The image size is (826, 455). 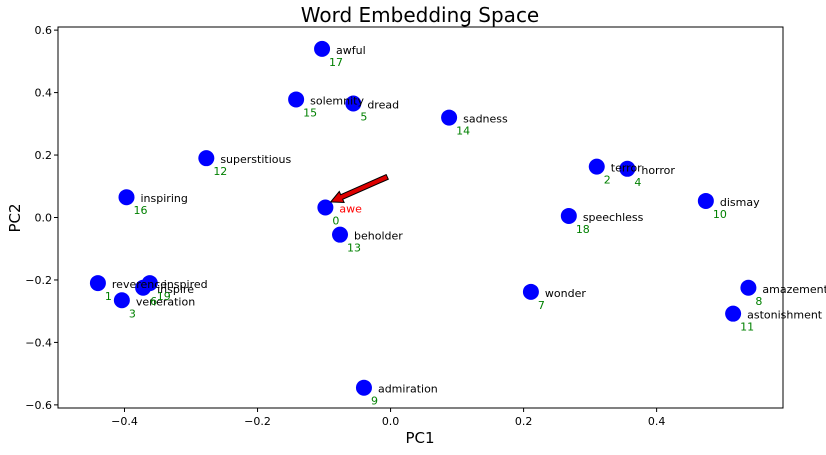 I want to click on point-word-label: awe, so click(x=350, y=209).